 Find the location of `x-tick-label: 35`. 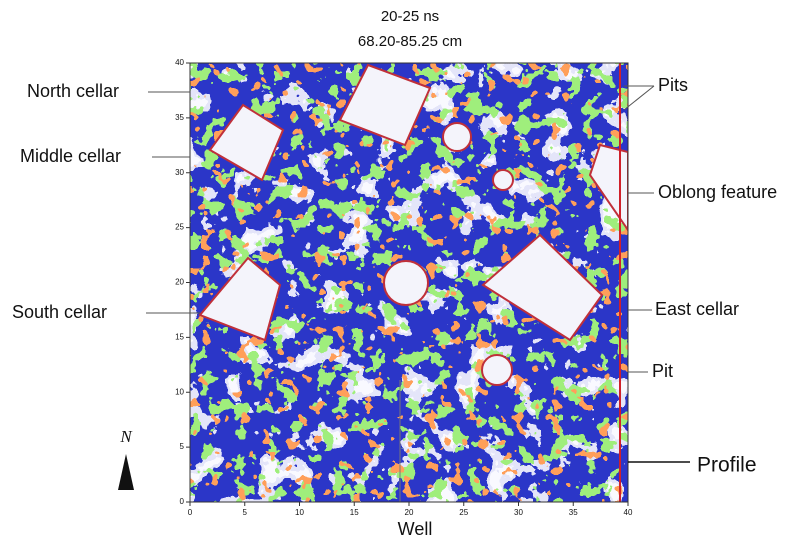

x-tick-label: 35 is located at coordinates (573, 512).